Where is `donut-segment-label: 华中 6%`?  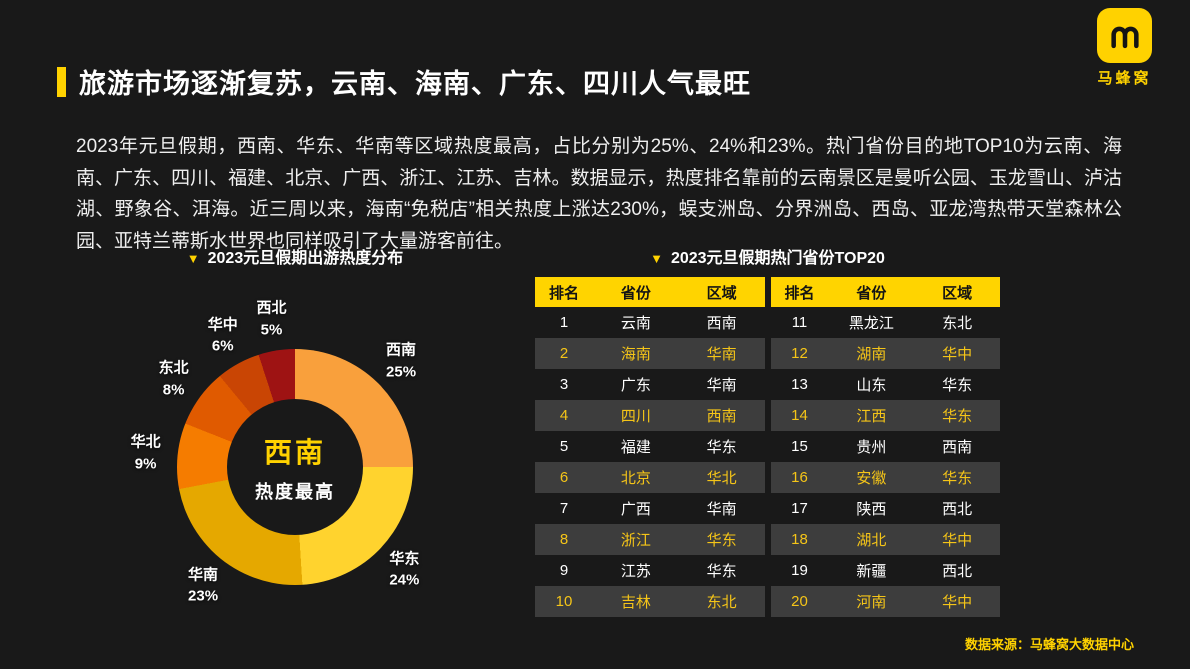 donut-segment-label: 华中 6% is located at coordinates (222, 335).